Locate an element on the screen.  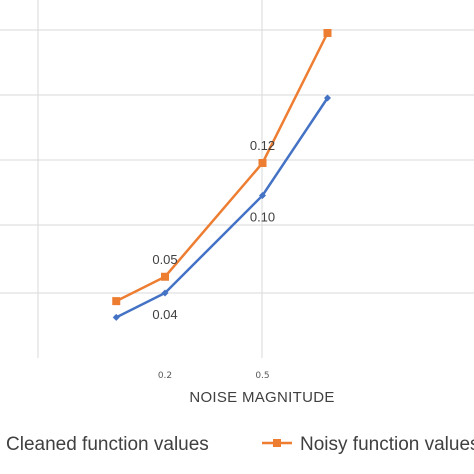
data-labels: 0.04 0.10 0.05 0.12 is located at coordinates (213, 230).